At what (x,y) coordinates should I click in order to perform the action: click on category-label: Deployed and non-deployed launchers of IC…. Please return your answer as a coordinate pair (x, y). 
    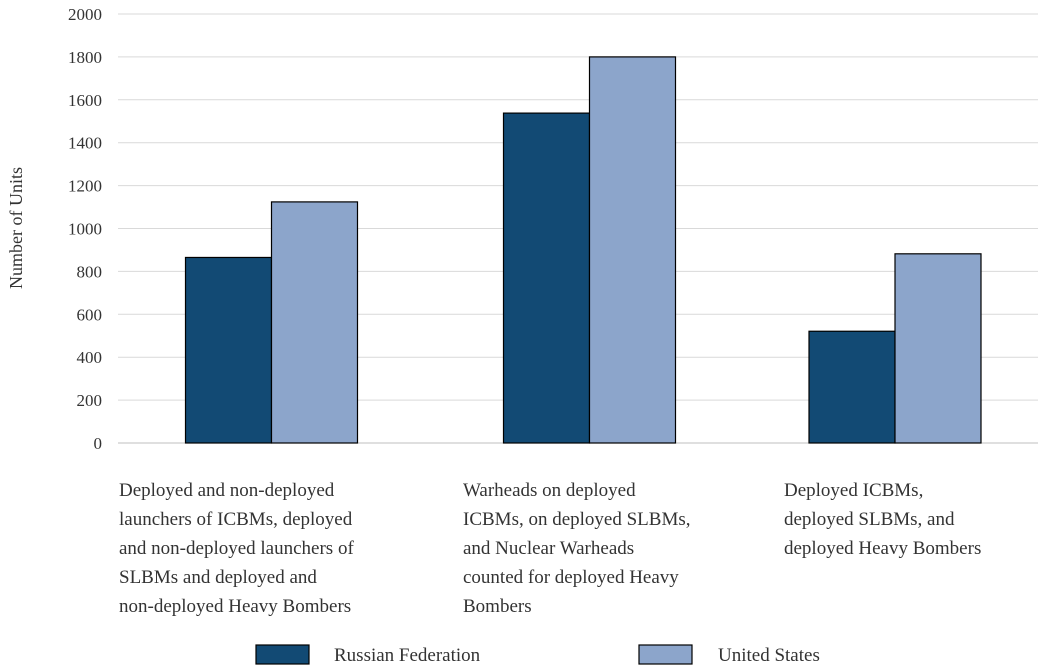
    Looking at the image, I should click on (236, 548).